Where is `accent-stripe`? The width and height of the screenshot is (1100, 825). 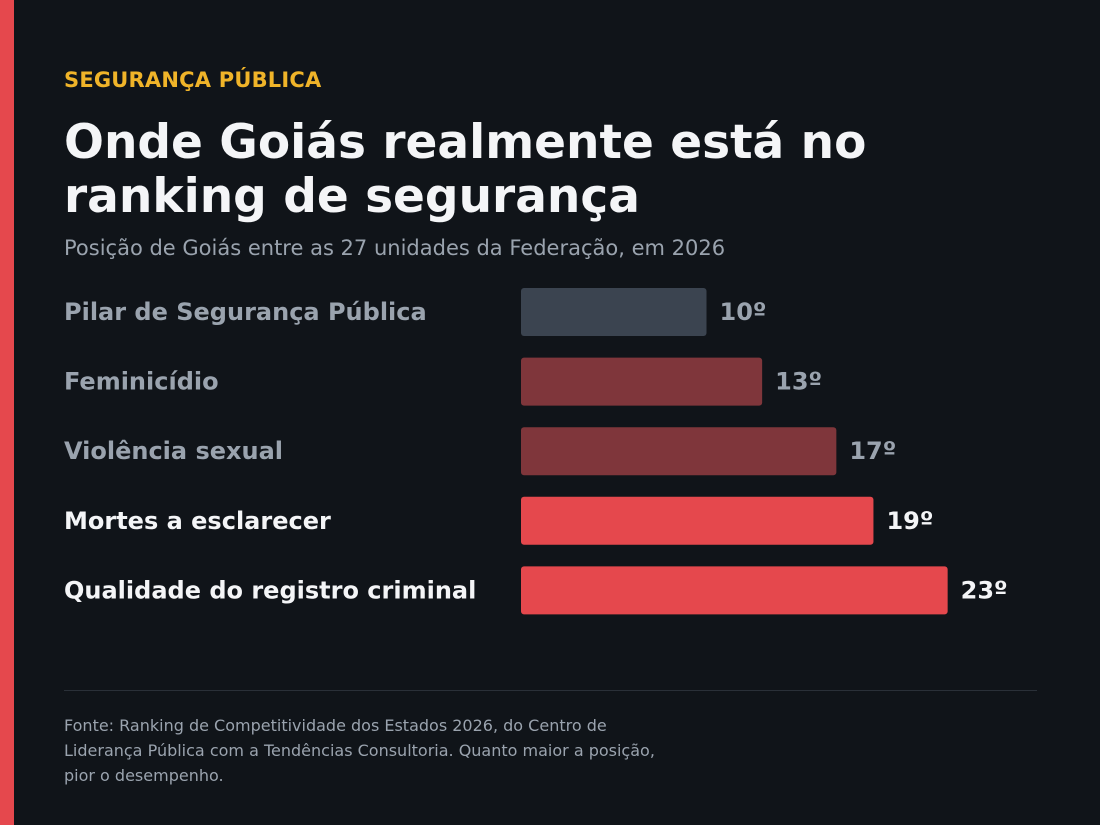 accent-stripe is located at coordinates (7, 412).